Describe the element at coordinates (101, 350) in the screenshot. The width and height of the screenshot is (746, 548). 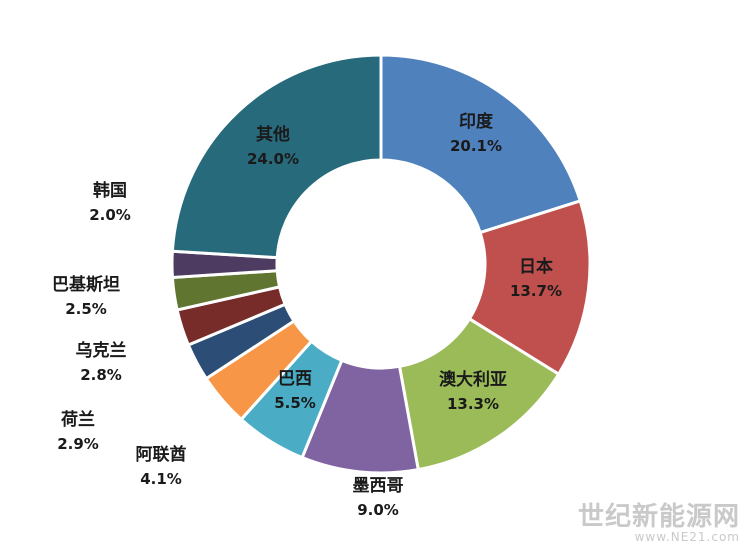
I see `slice-label-name: 乌克兰` at that location.